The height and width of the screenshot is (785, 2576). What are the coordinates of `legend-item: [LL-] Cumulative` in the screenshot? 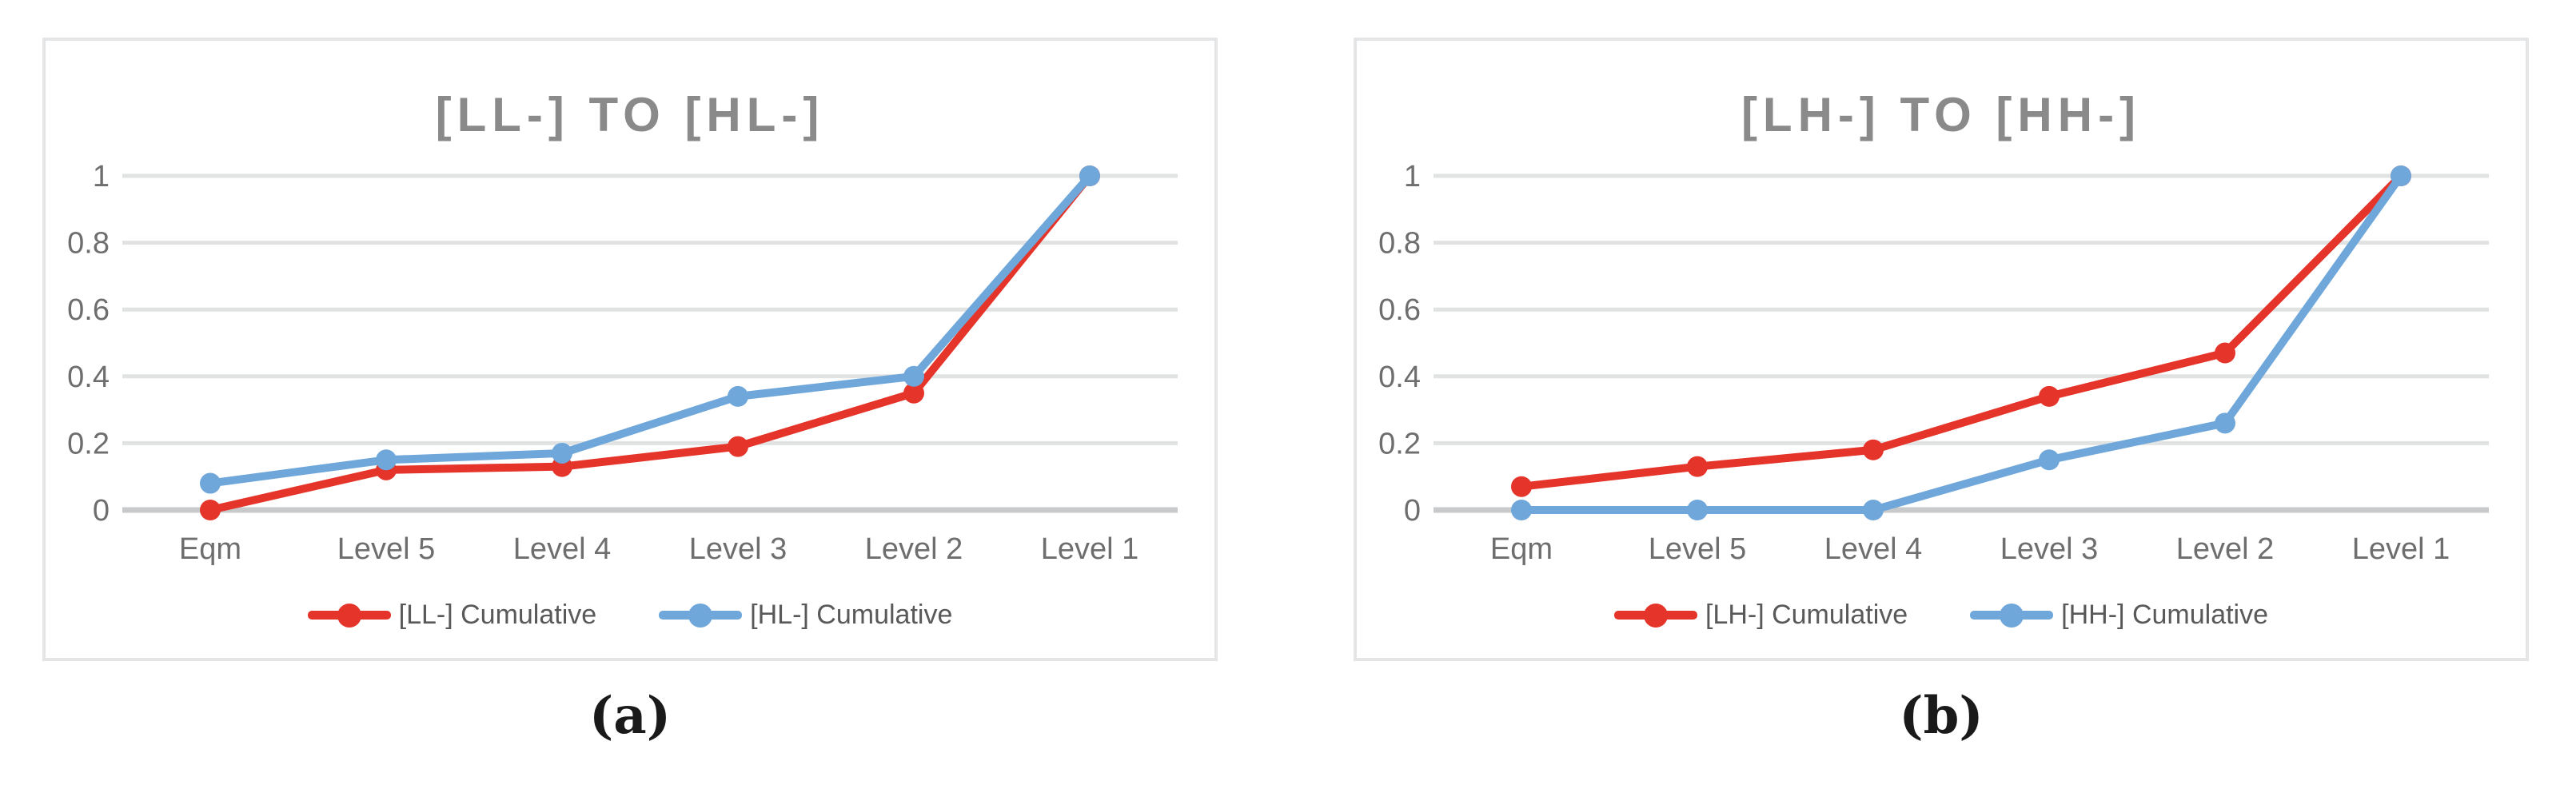 It's located at (452, 615).